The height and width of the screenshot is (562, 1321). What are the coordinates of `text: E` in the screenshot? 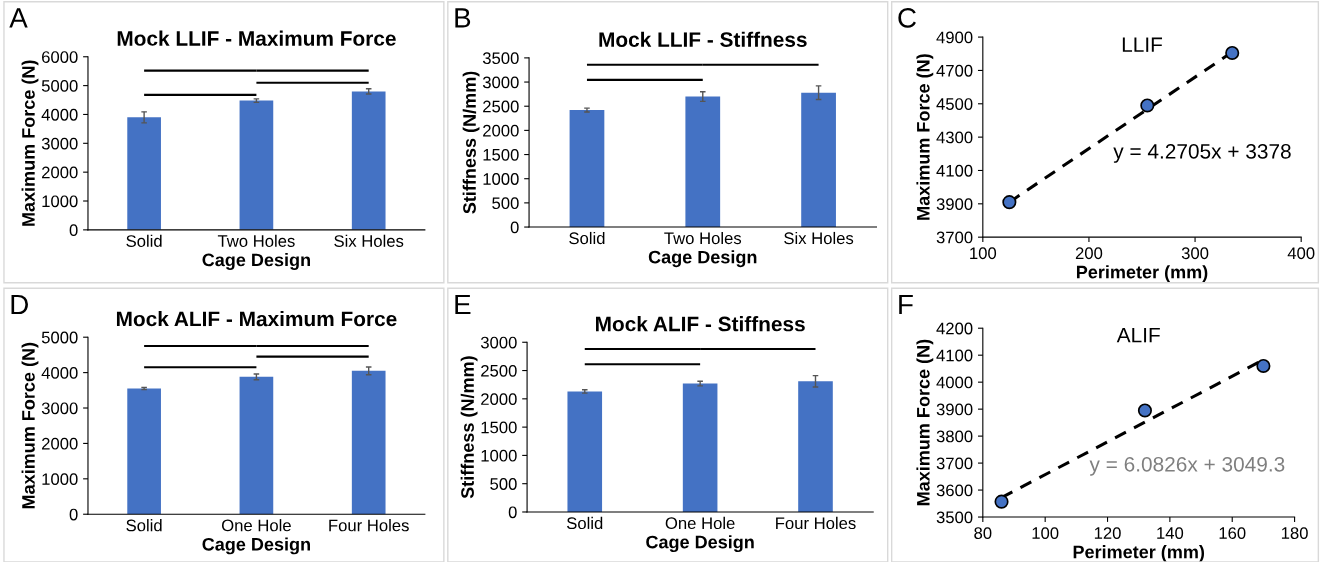 It's located at (463, 304).